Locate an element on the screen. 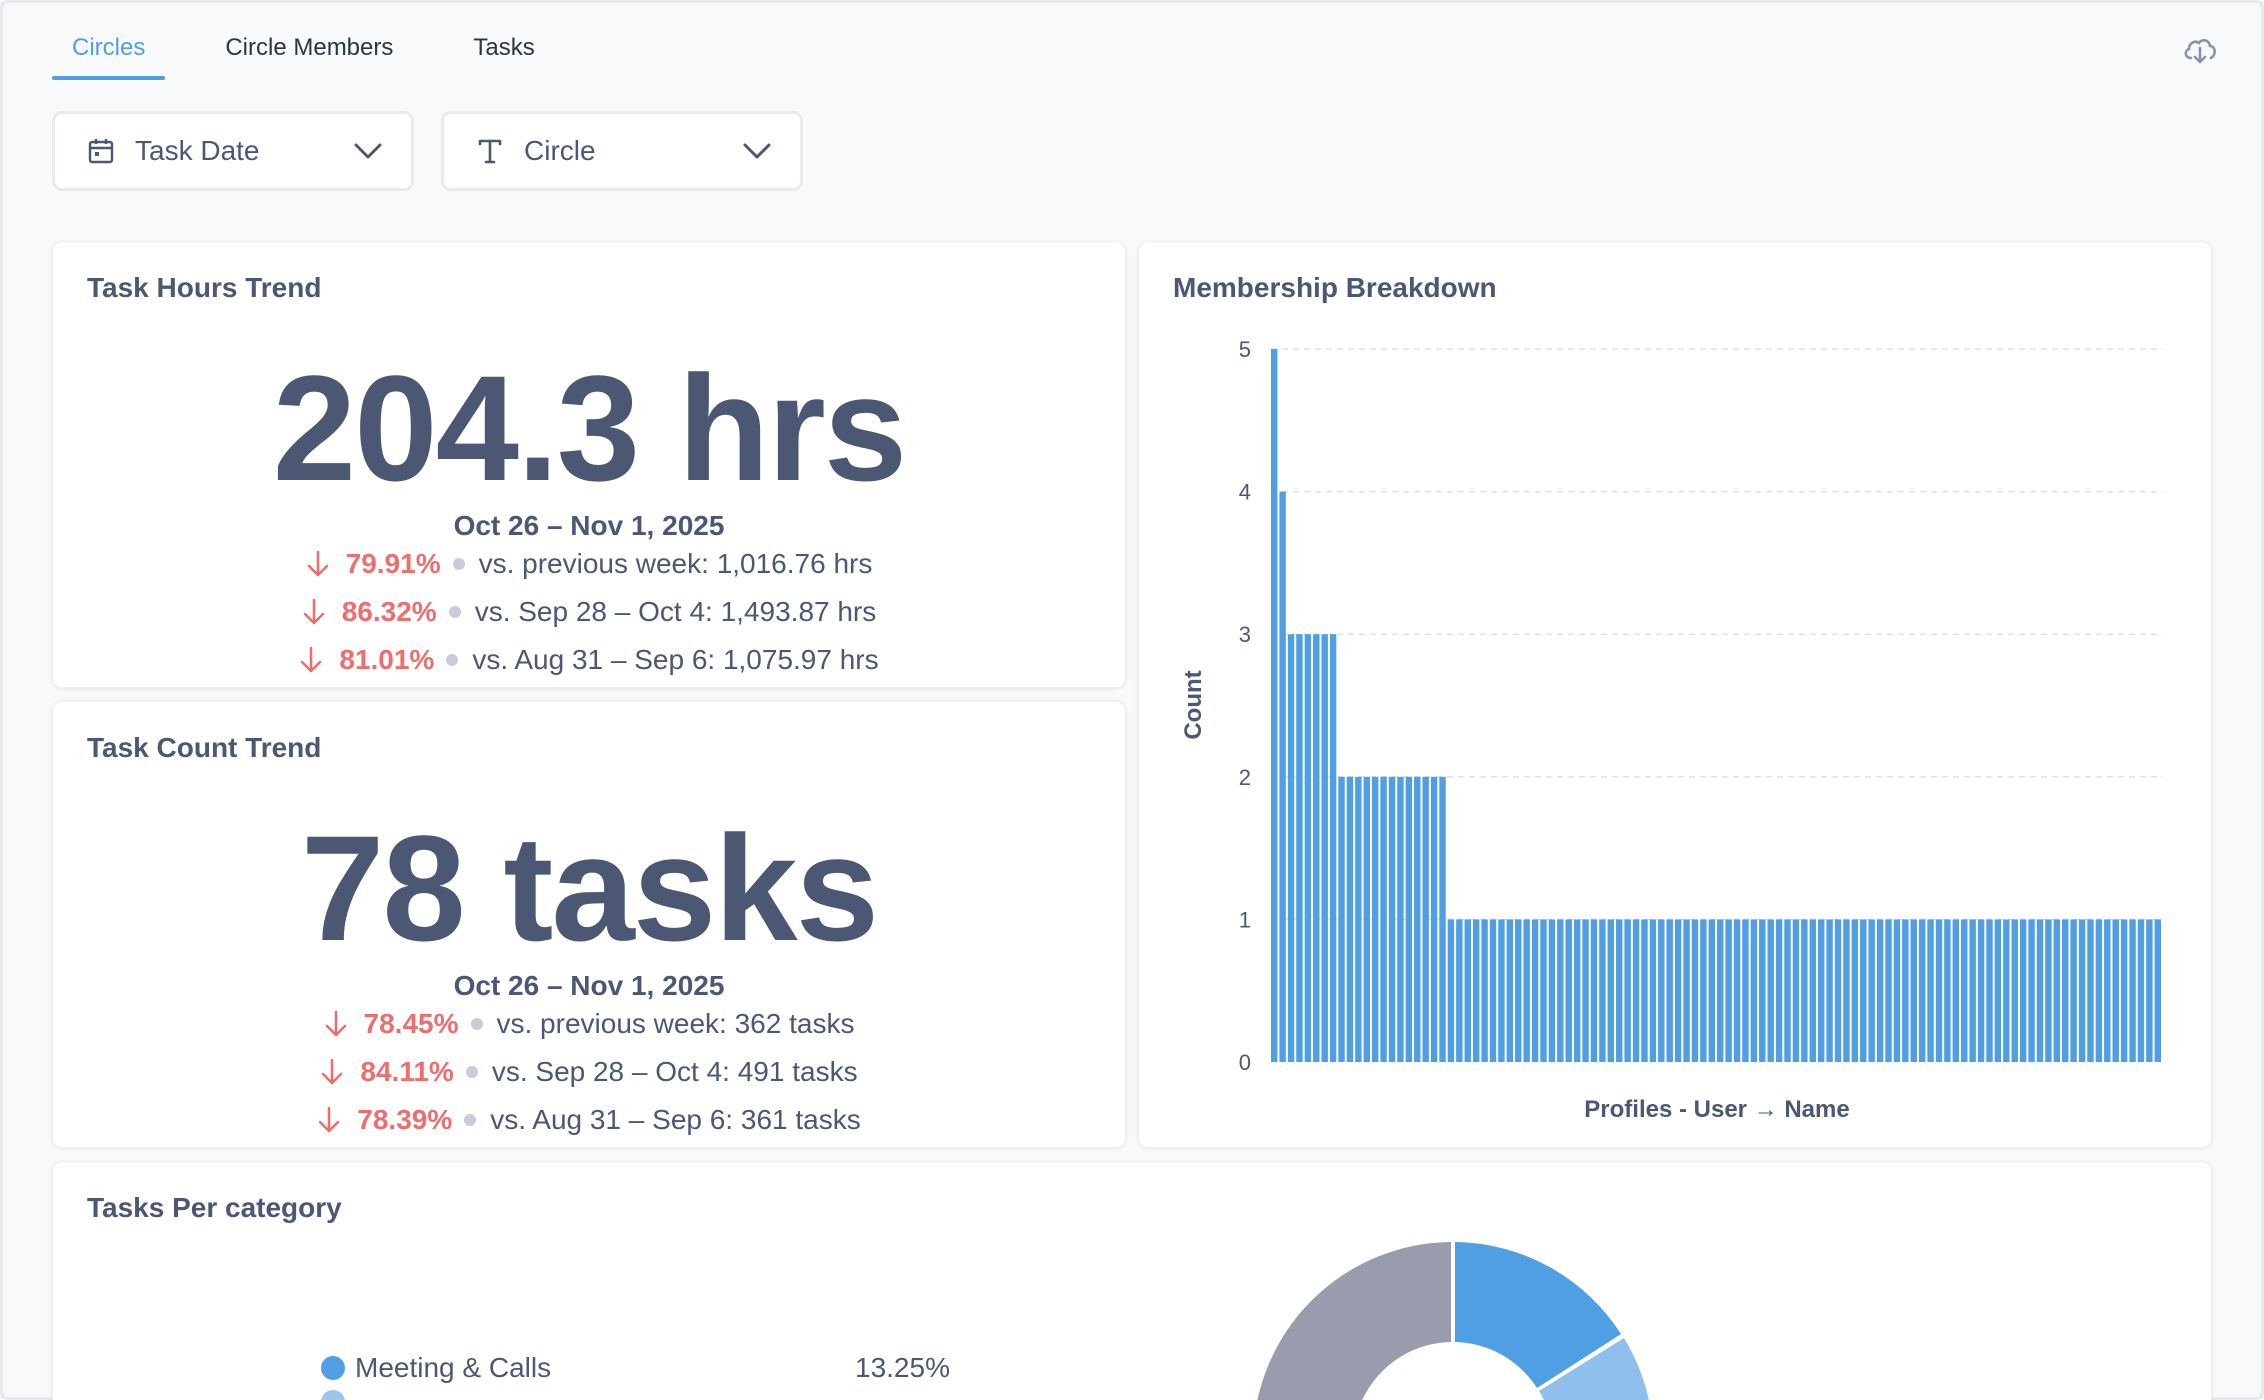 The image size is (2264, 1400). legend-item is located at coordinates (338, 1395).